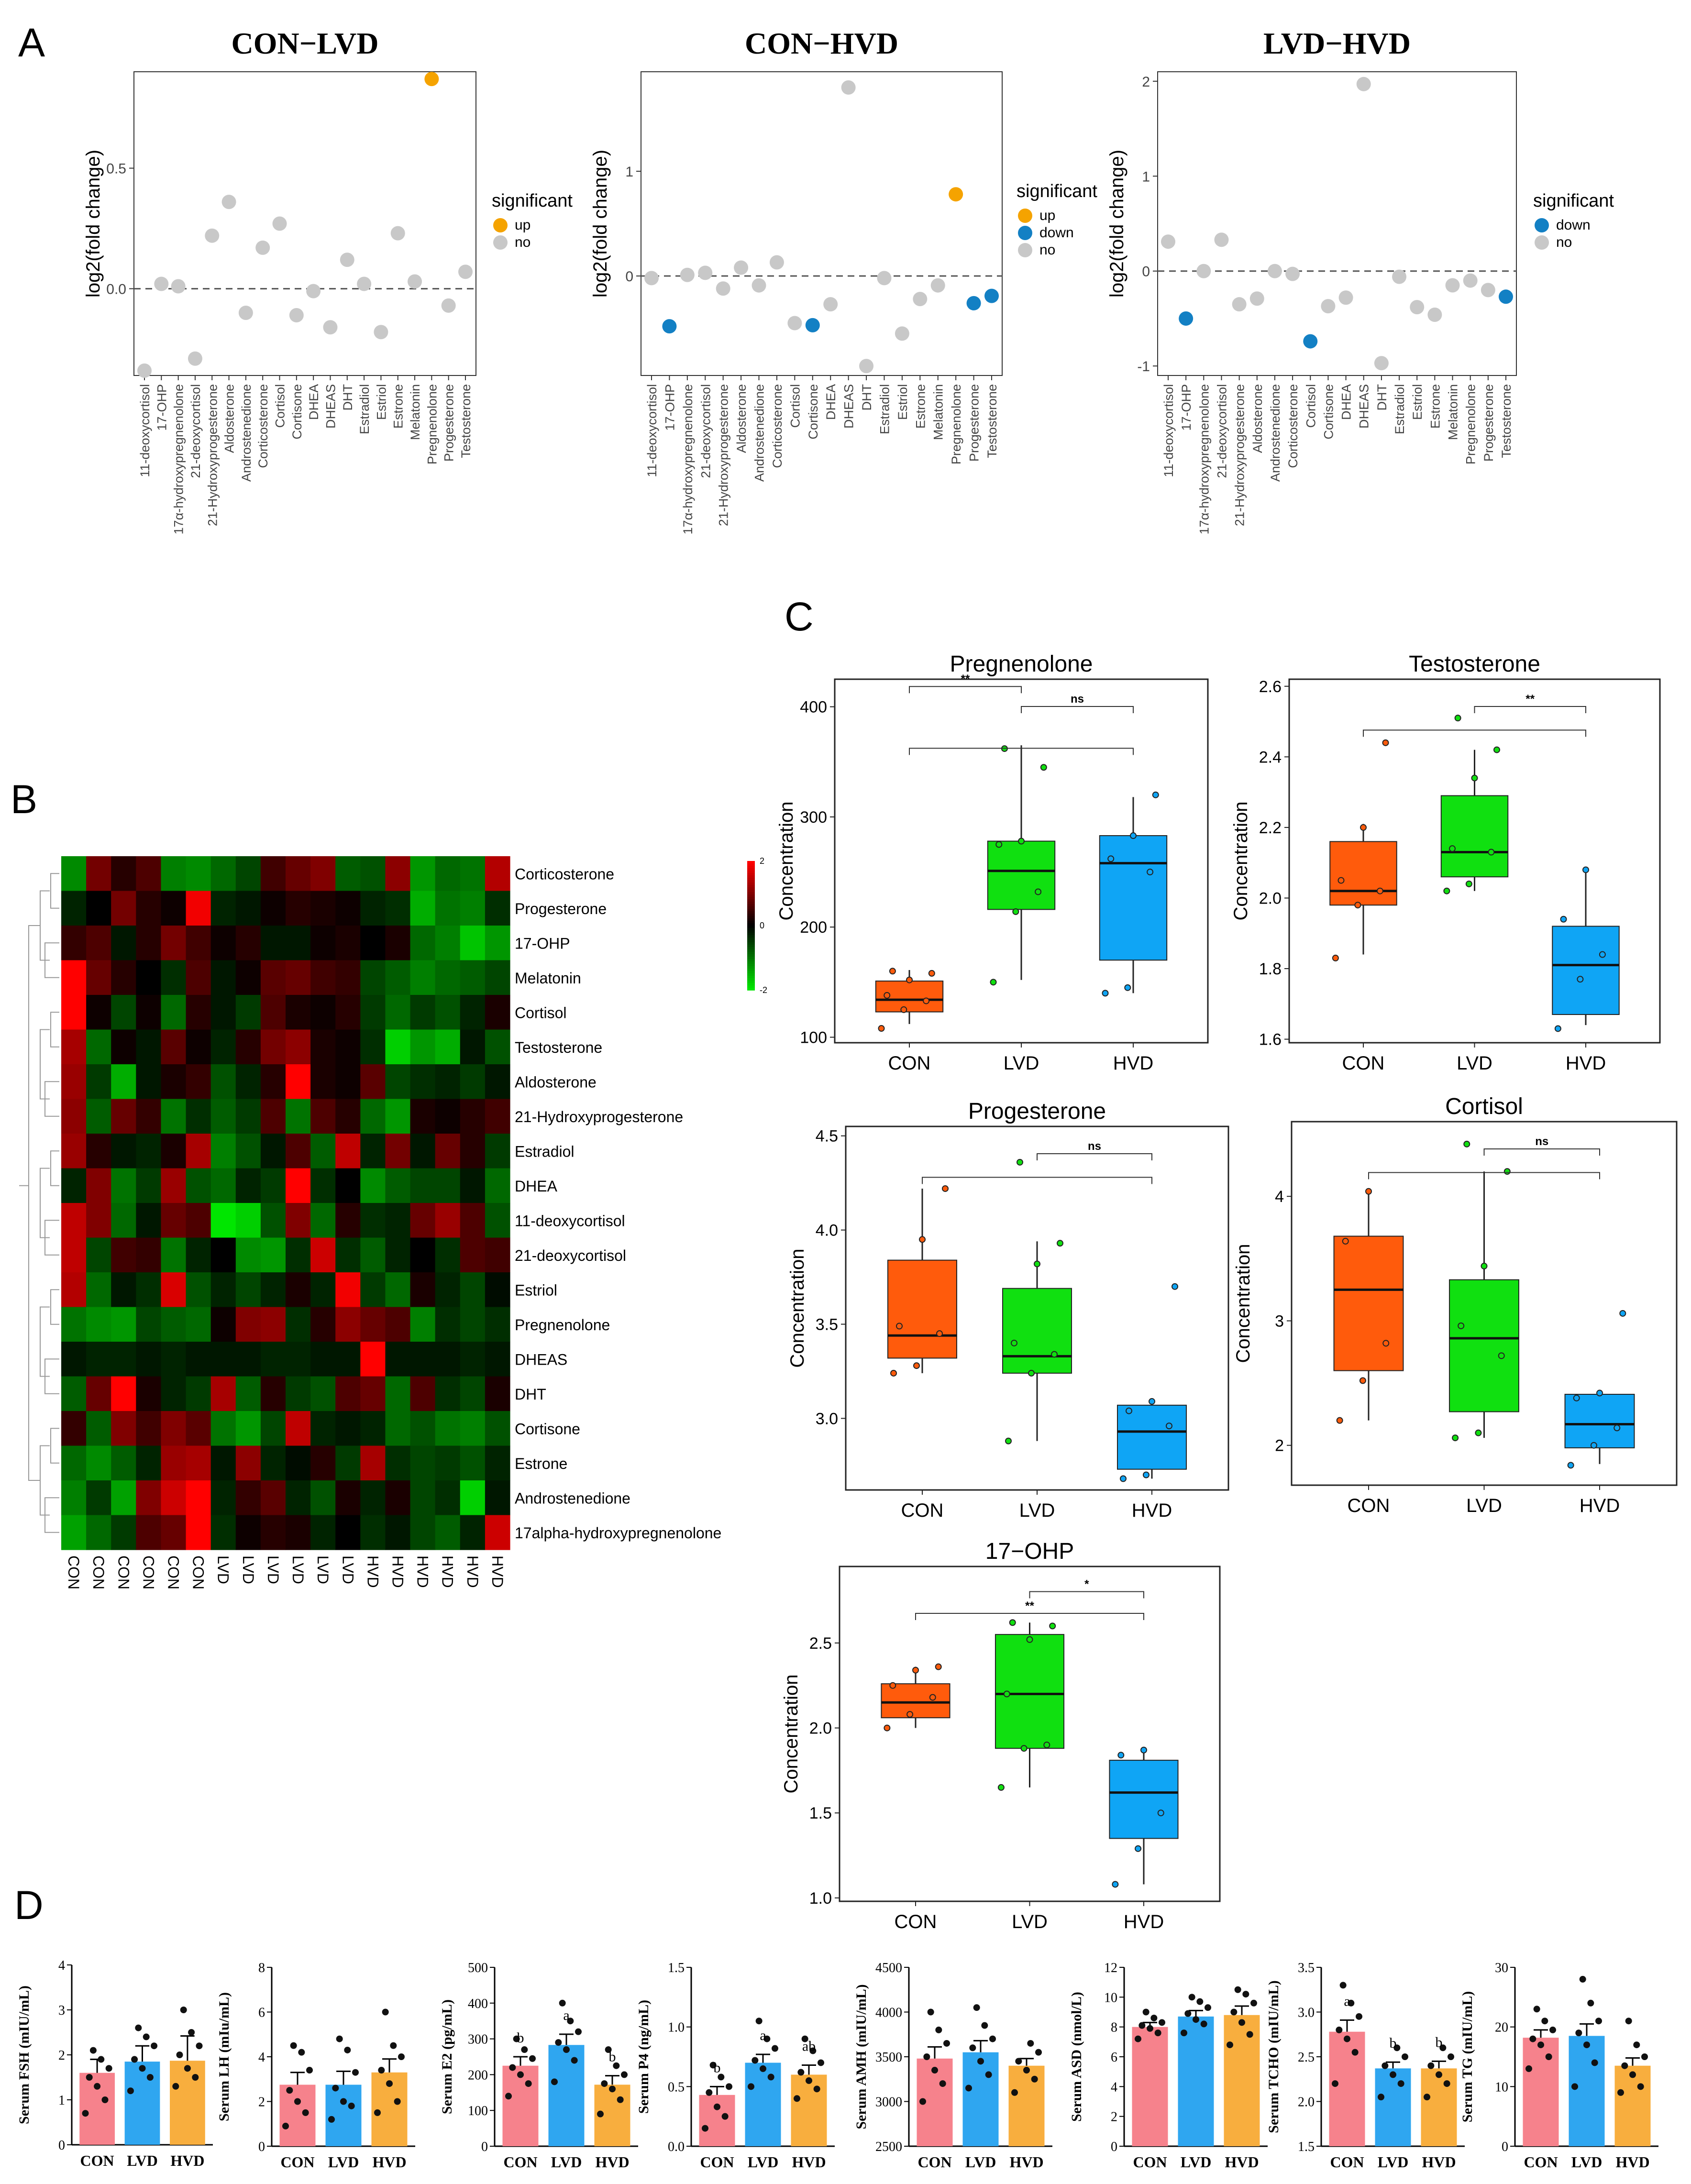 This screenshot has width=1691, height=2184. What do you see at coordinates (809, 2046) in the screenshot?
I see `sig-letter: ab` at bounding box center [809, 2046].